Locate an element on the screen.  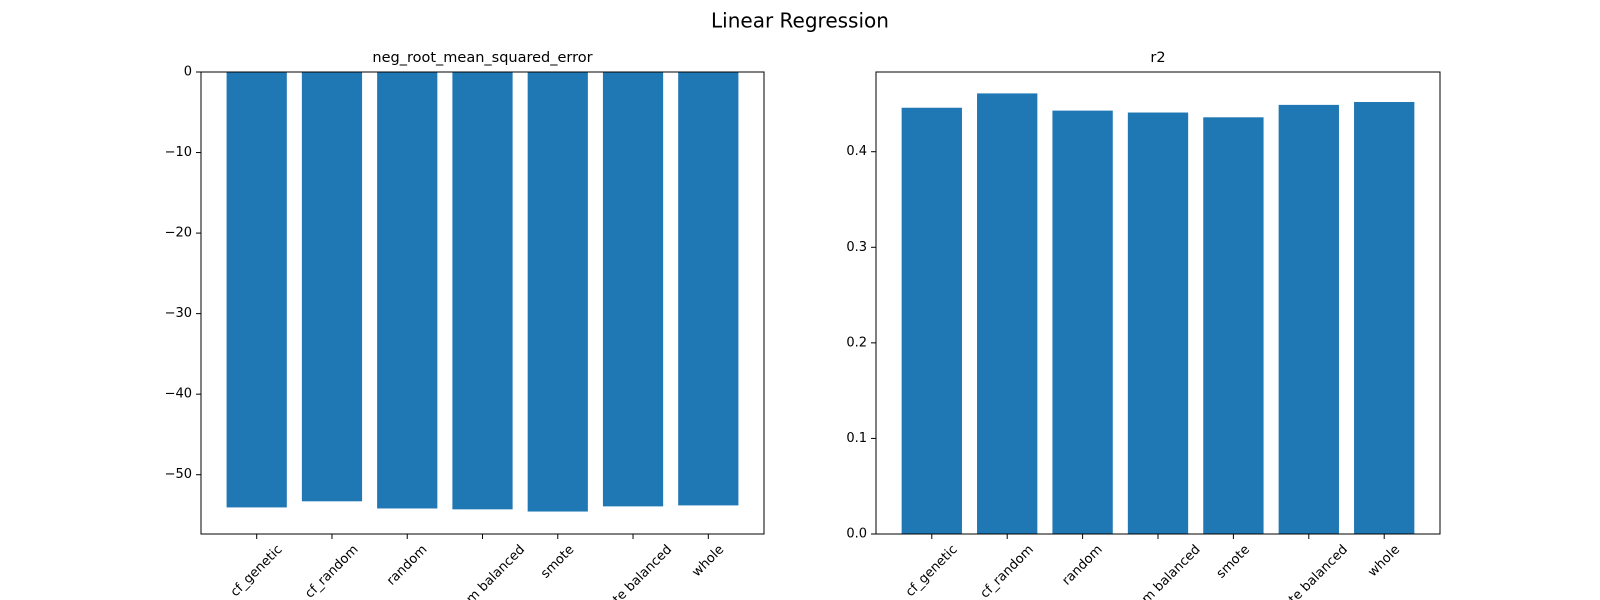
y-tick-label: −10 is located at coordinates (178, 152).